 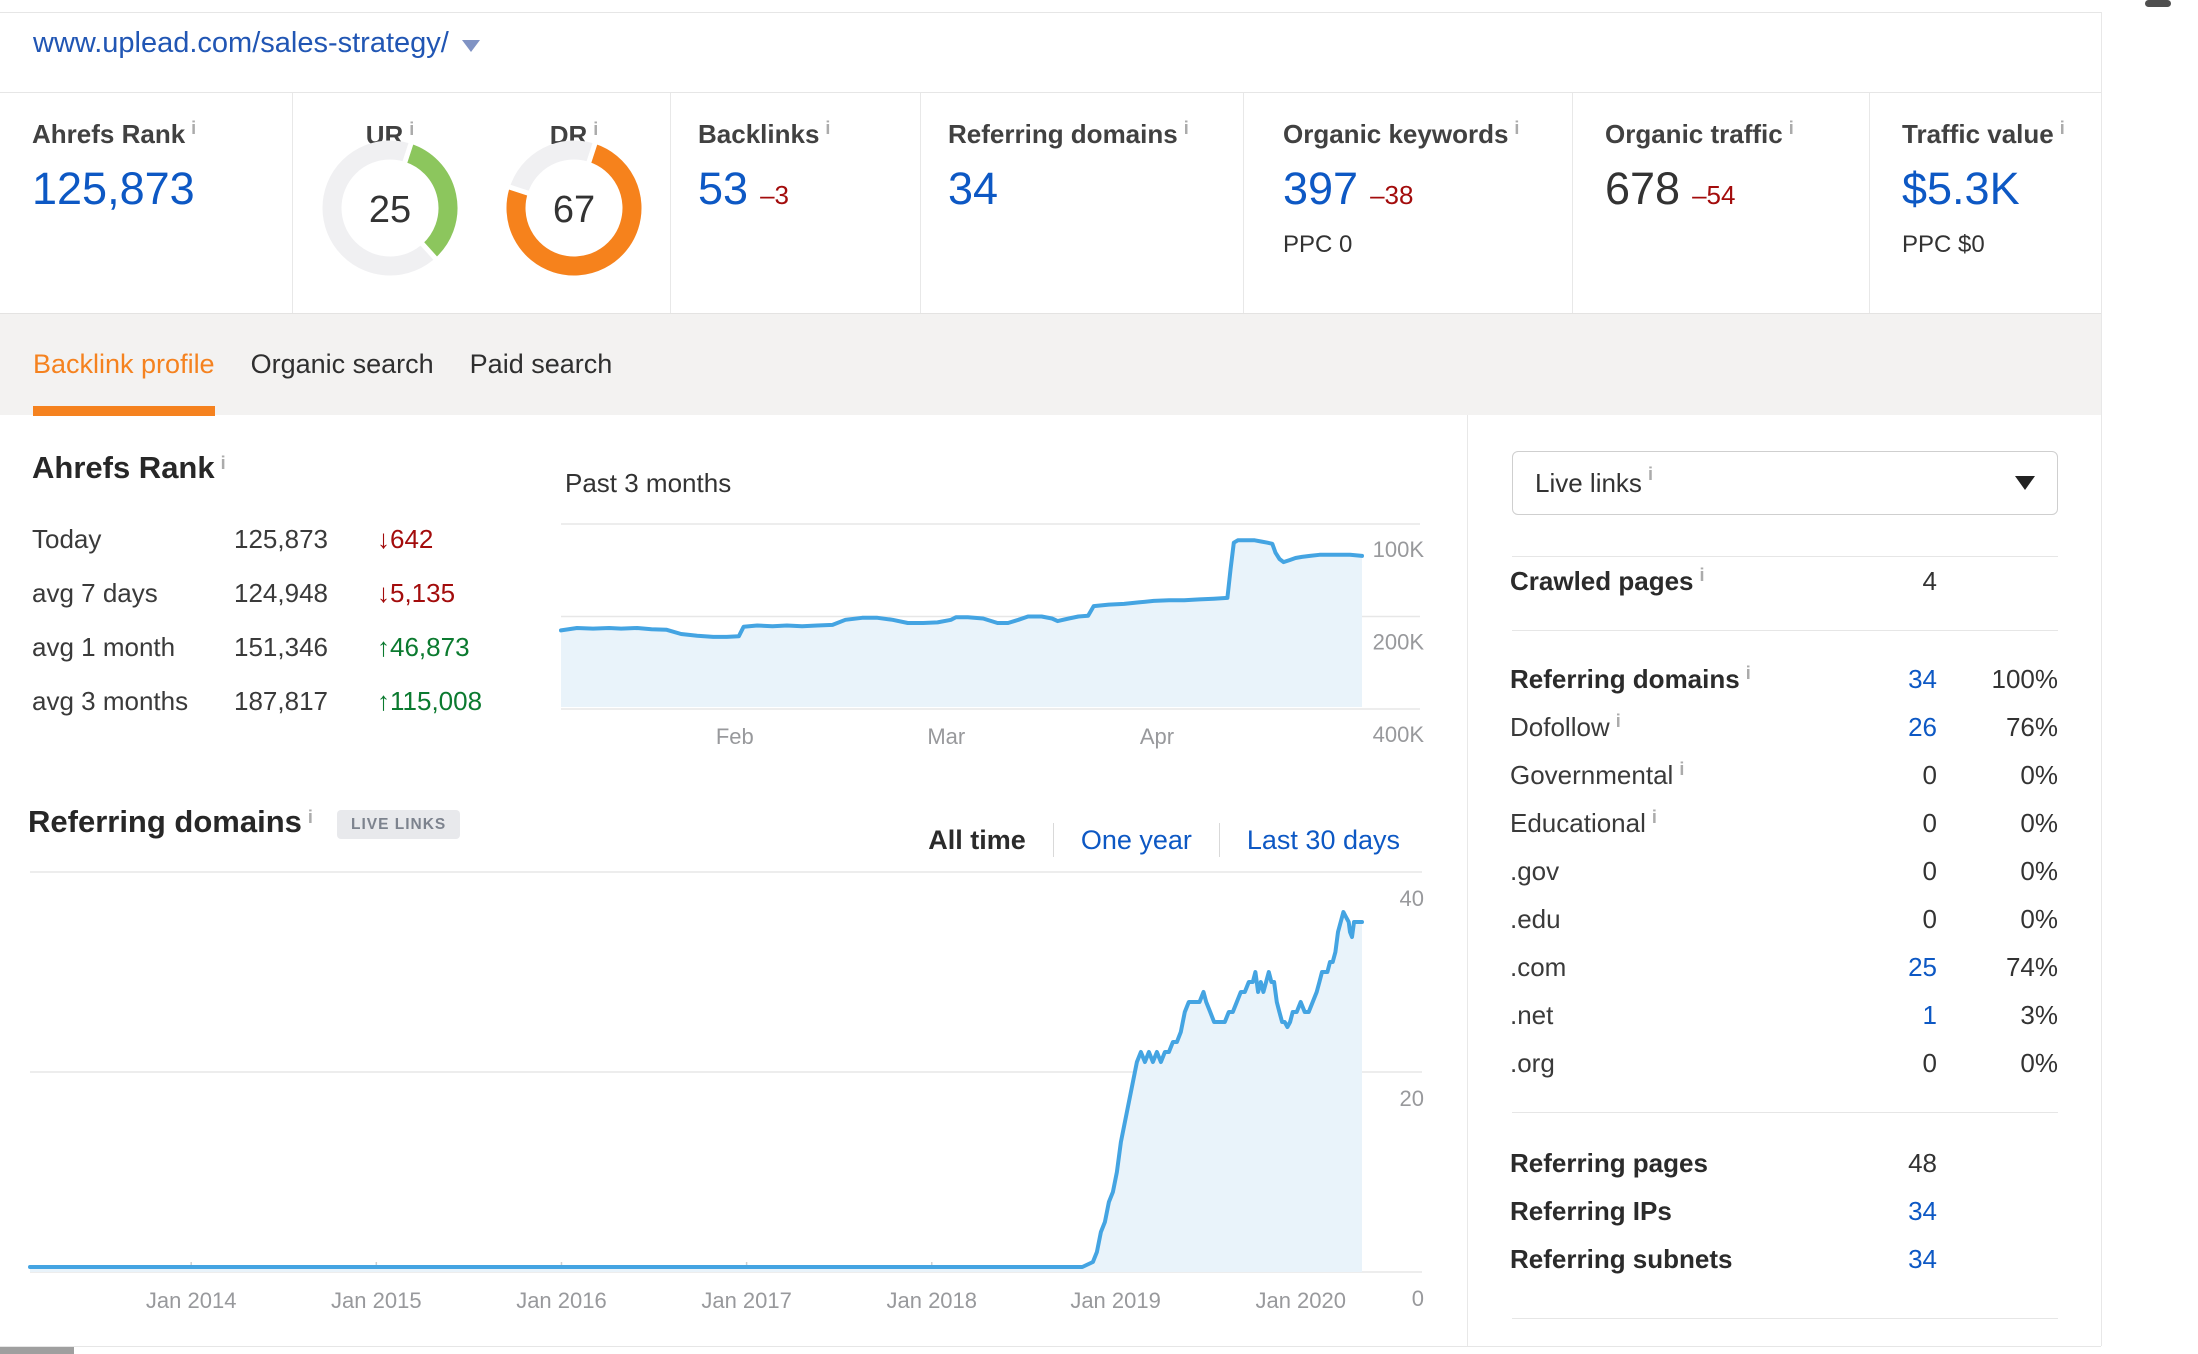 What do you see at coordinates (1678, 871) in the screenshot?
I see `domain-row-label: .gov` at bounding box center [1678, 871].